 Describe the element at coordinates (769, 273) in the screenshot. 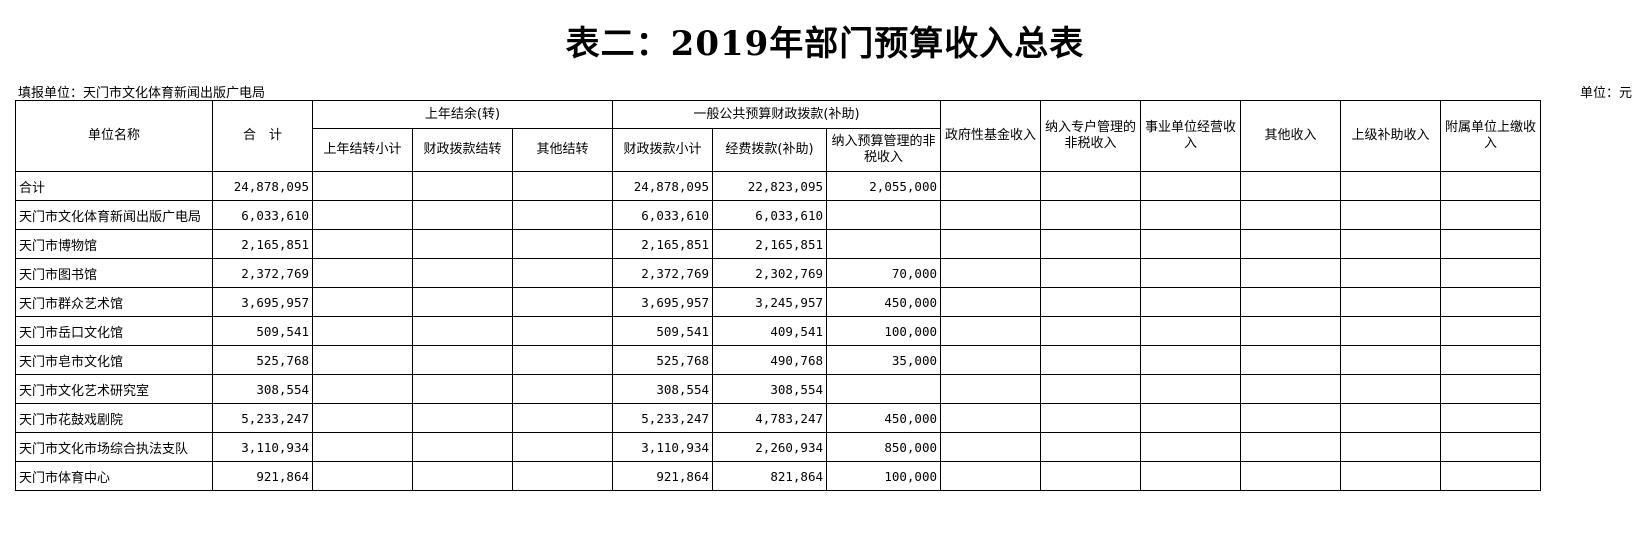

I see `value-cell: 2,302,769` at that location.